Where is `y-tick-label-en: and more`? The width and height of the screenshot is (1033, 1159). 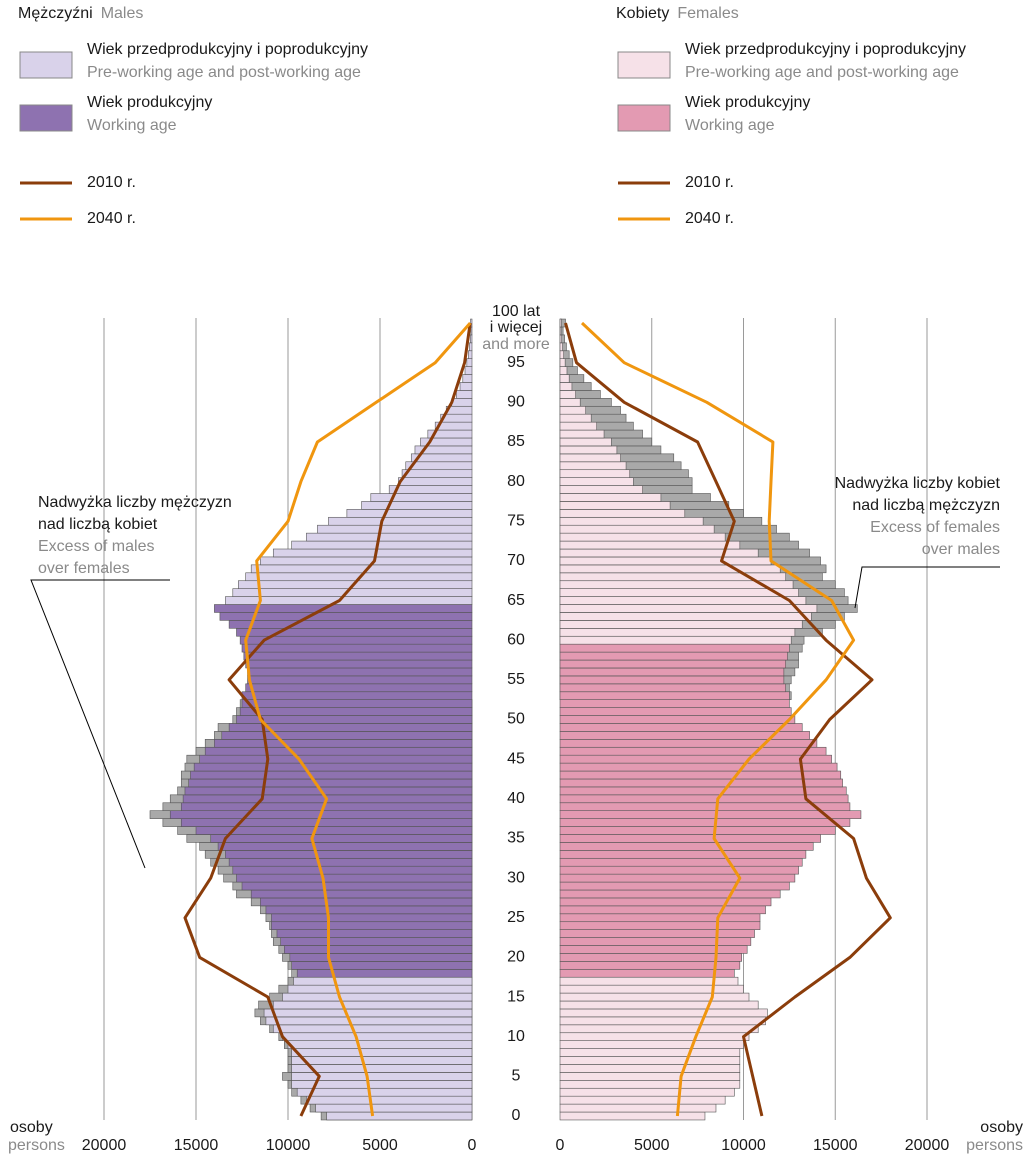
y-tick-label-en: and more is located at coordinates (516, 344).